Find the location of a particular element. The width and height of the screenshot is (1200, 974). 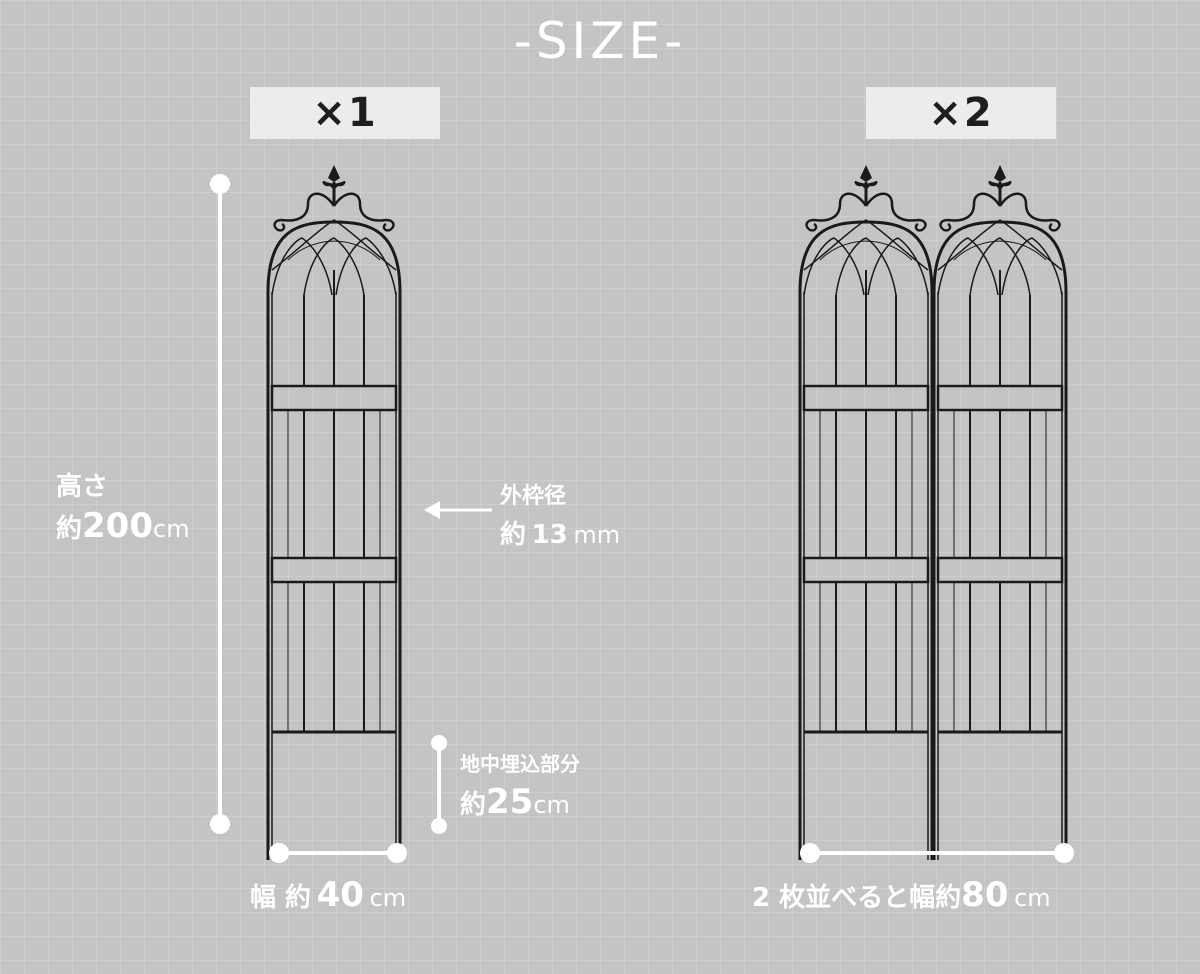

width-dimension-line-single is located at coordinates (338, 853).